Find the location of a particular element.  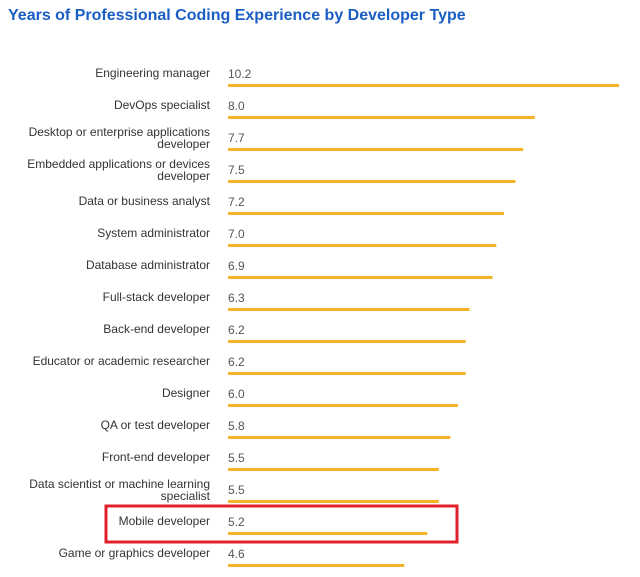

category-label: Designer is located at coordinates (186, 393).